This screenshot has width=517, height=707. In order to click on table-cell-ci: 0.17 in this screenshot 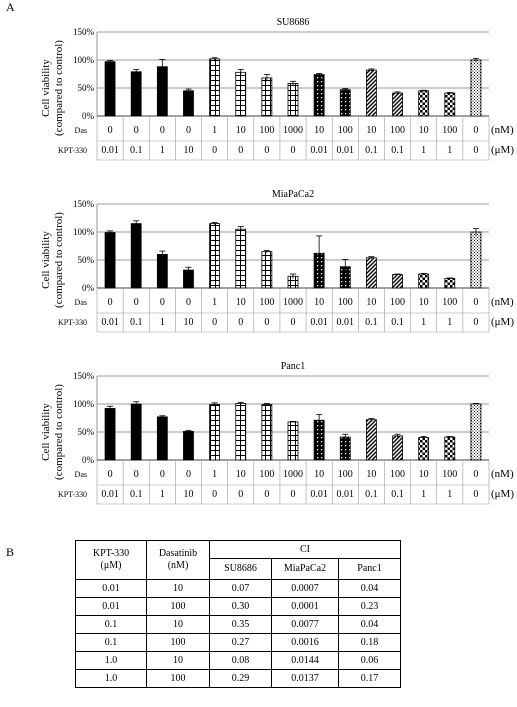, I will do `click(369, 678)`.